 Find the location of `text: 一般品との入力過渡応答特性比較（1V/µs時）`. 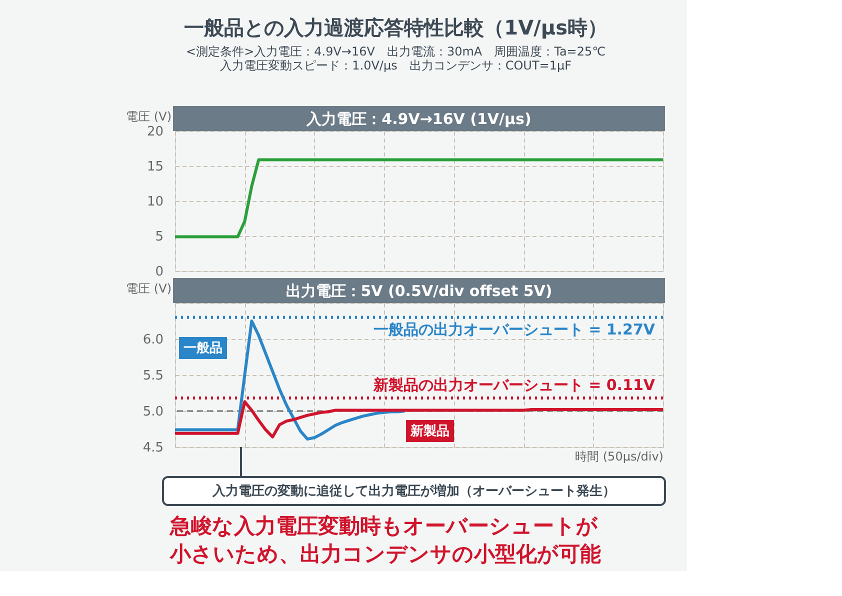

text: 一般品との入力過渡応答特性比較（1V/µs時） is located at coordinates (396, 28).